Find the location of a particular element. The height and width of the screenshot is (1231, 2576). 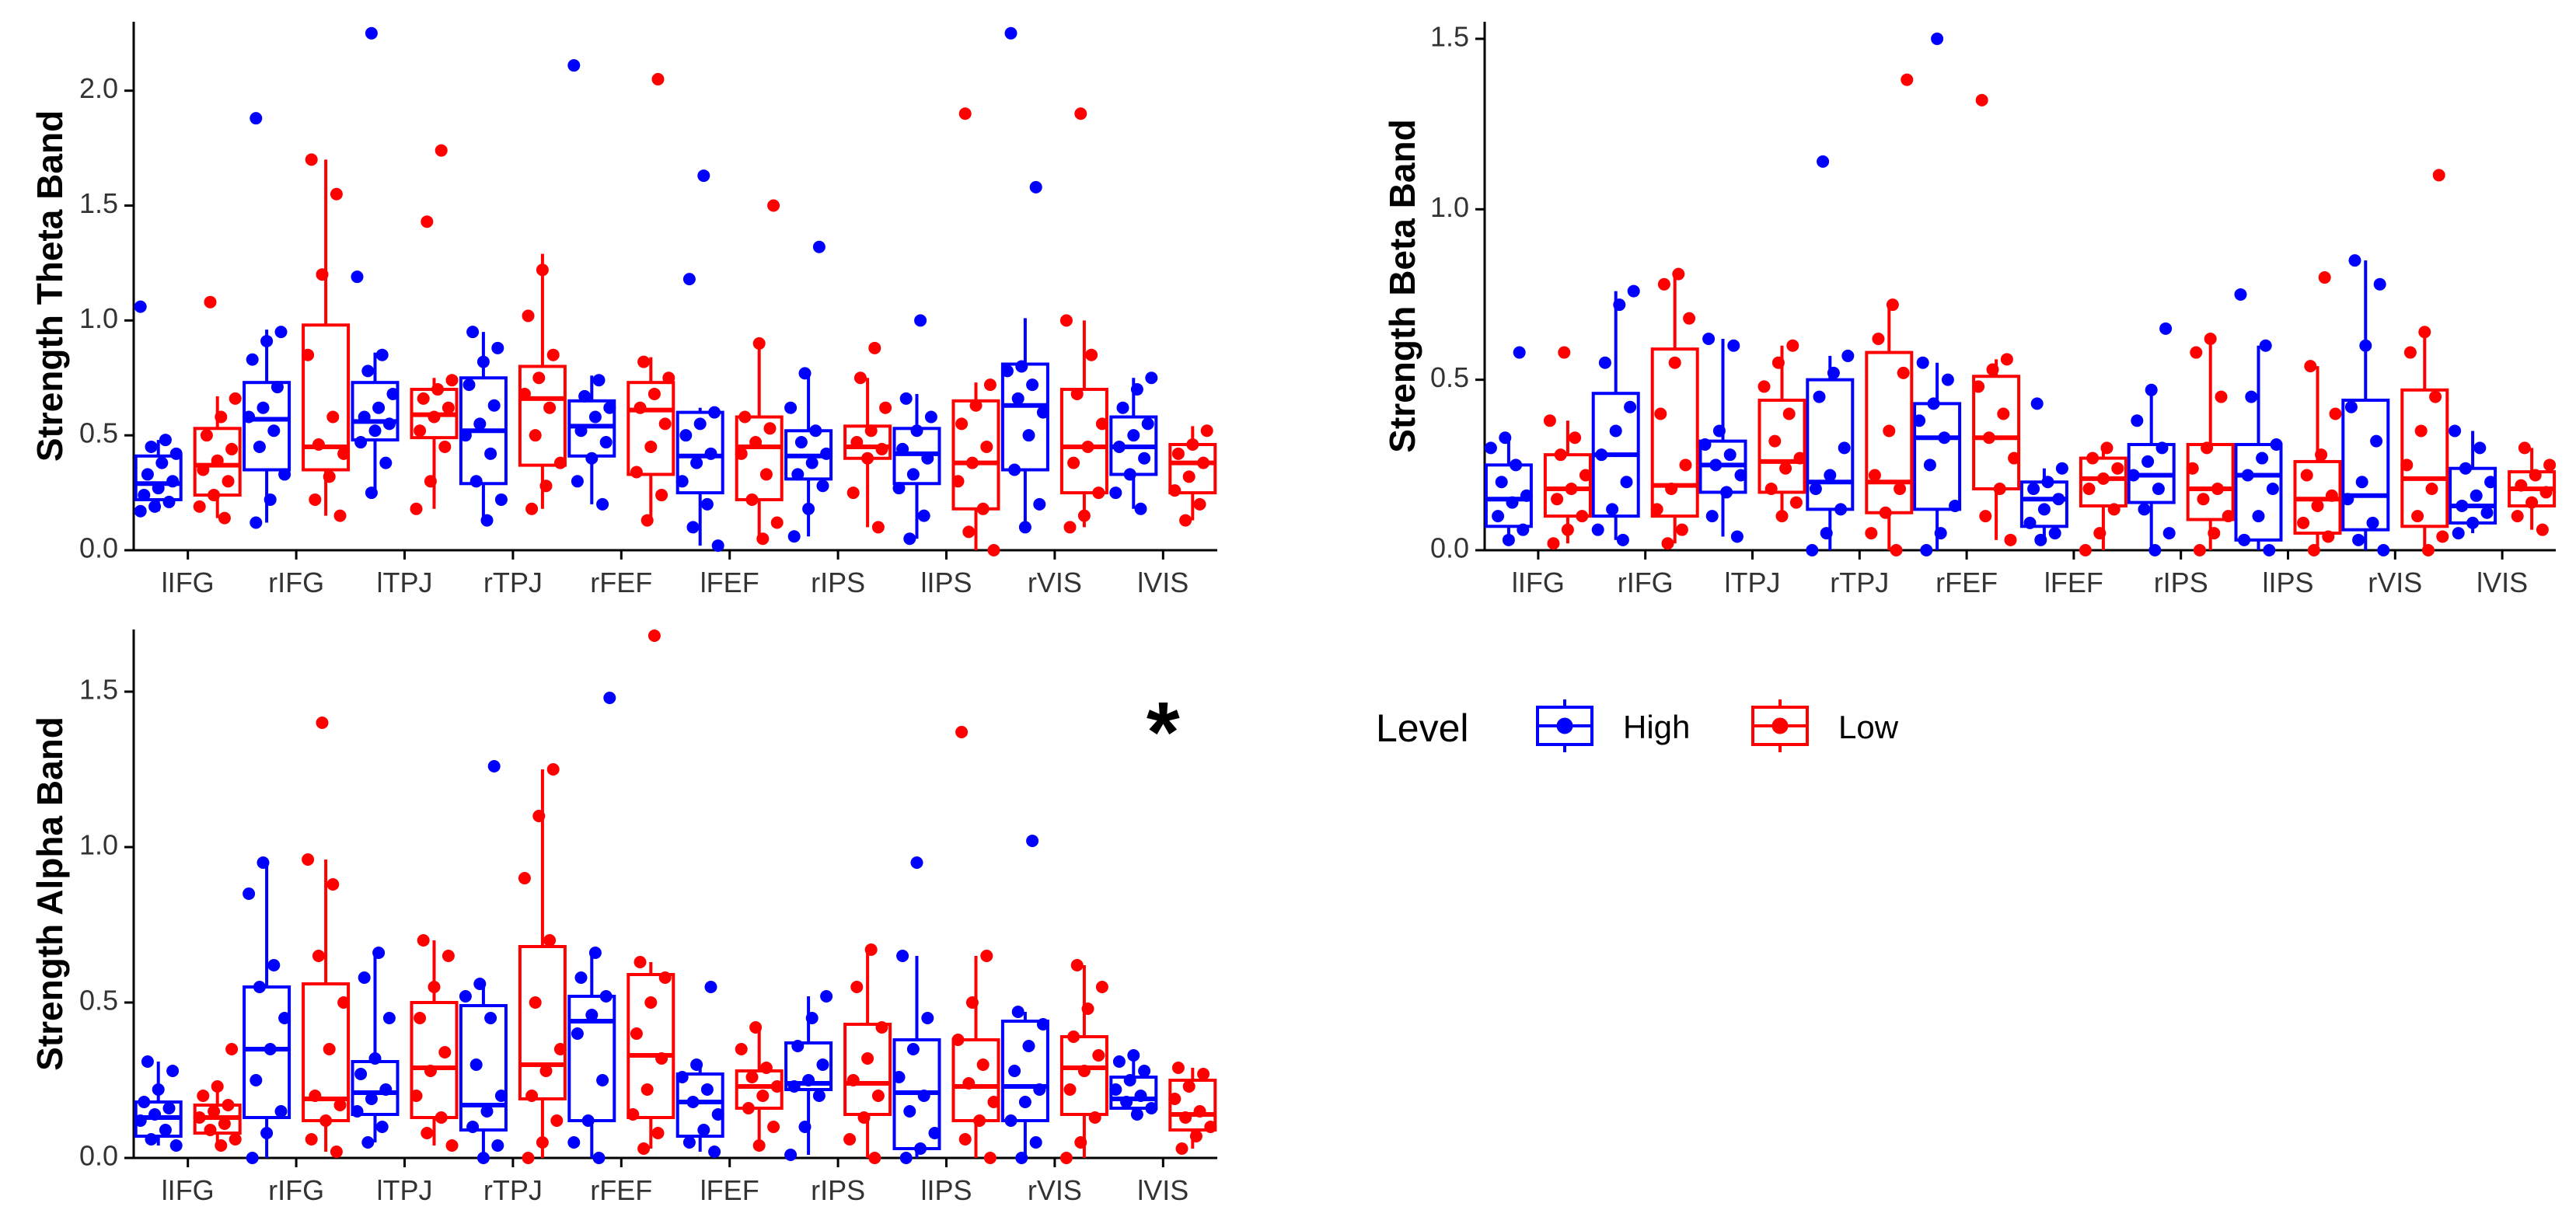

beta-x-tick-label-lIPS: lIPS is located at coordinates (2287, 582).